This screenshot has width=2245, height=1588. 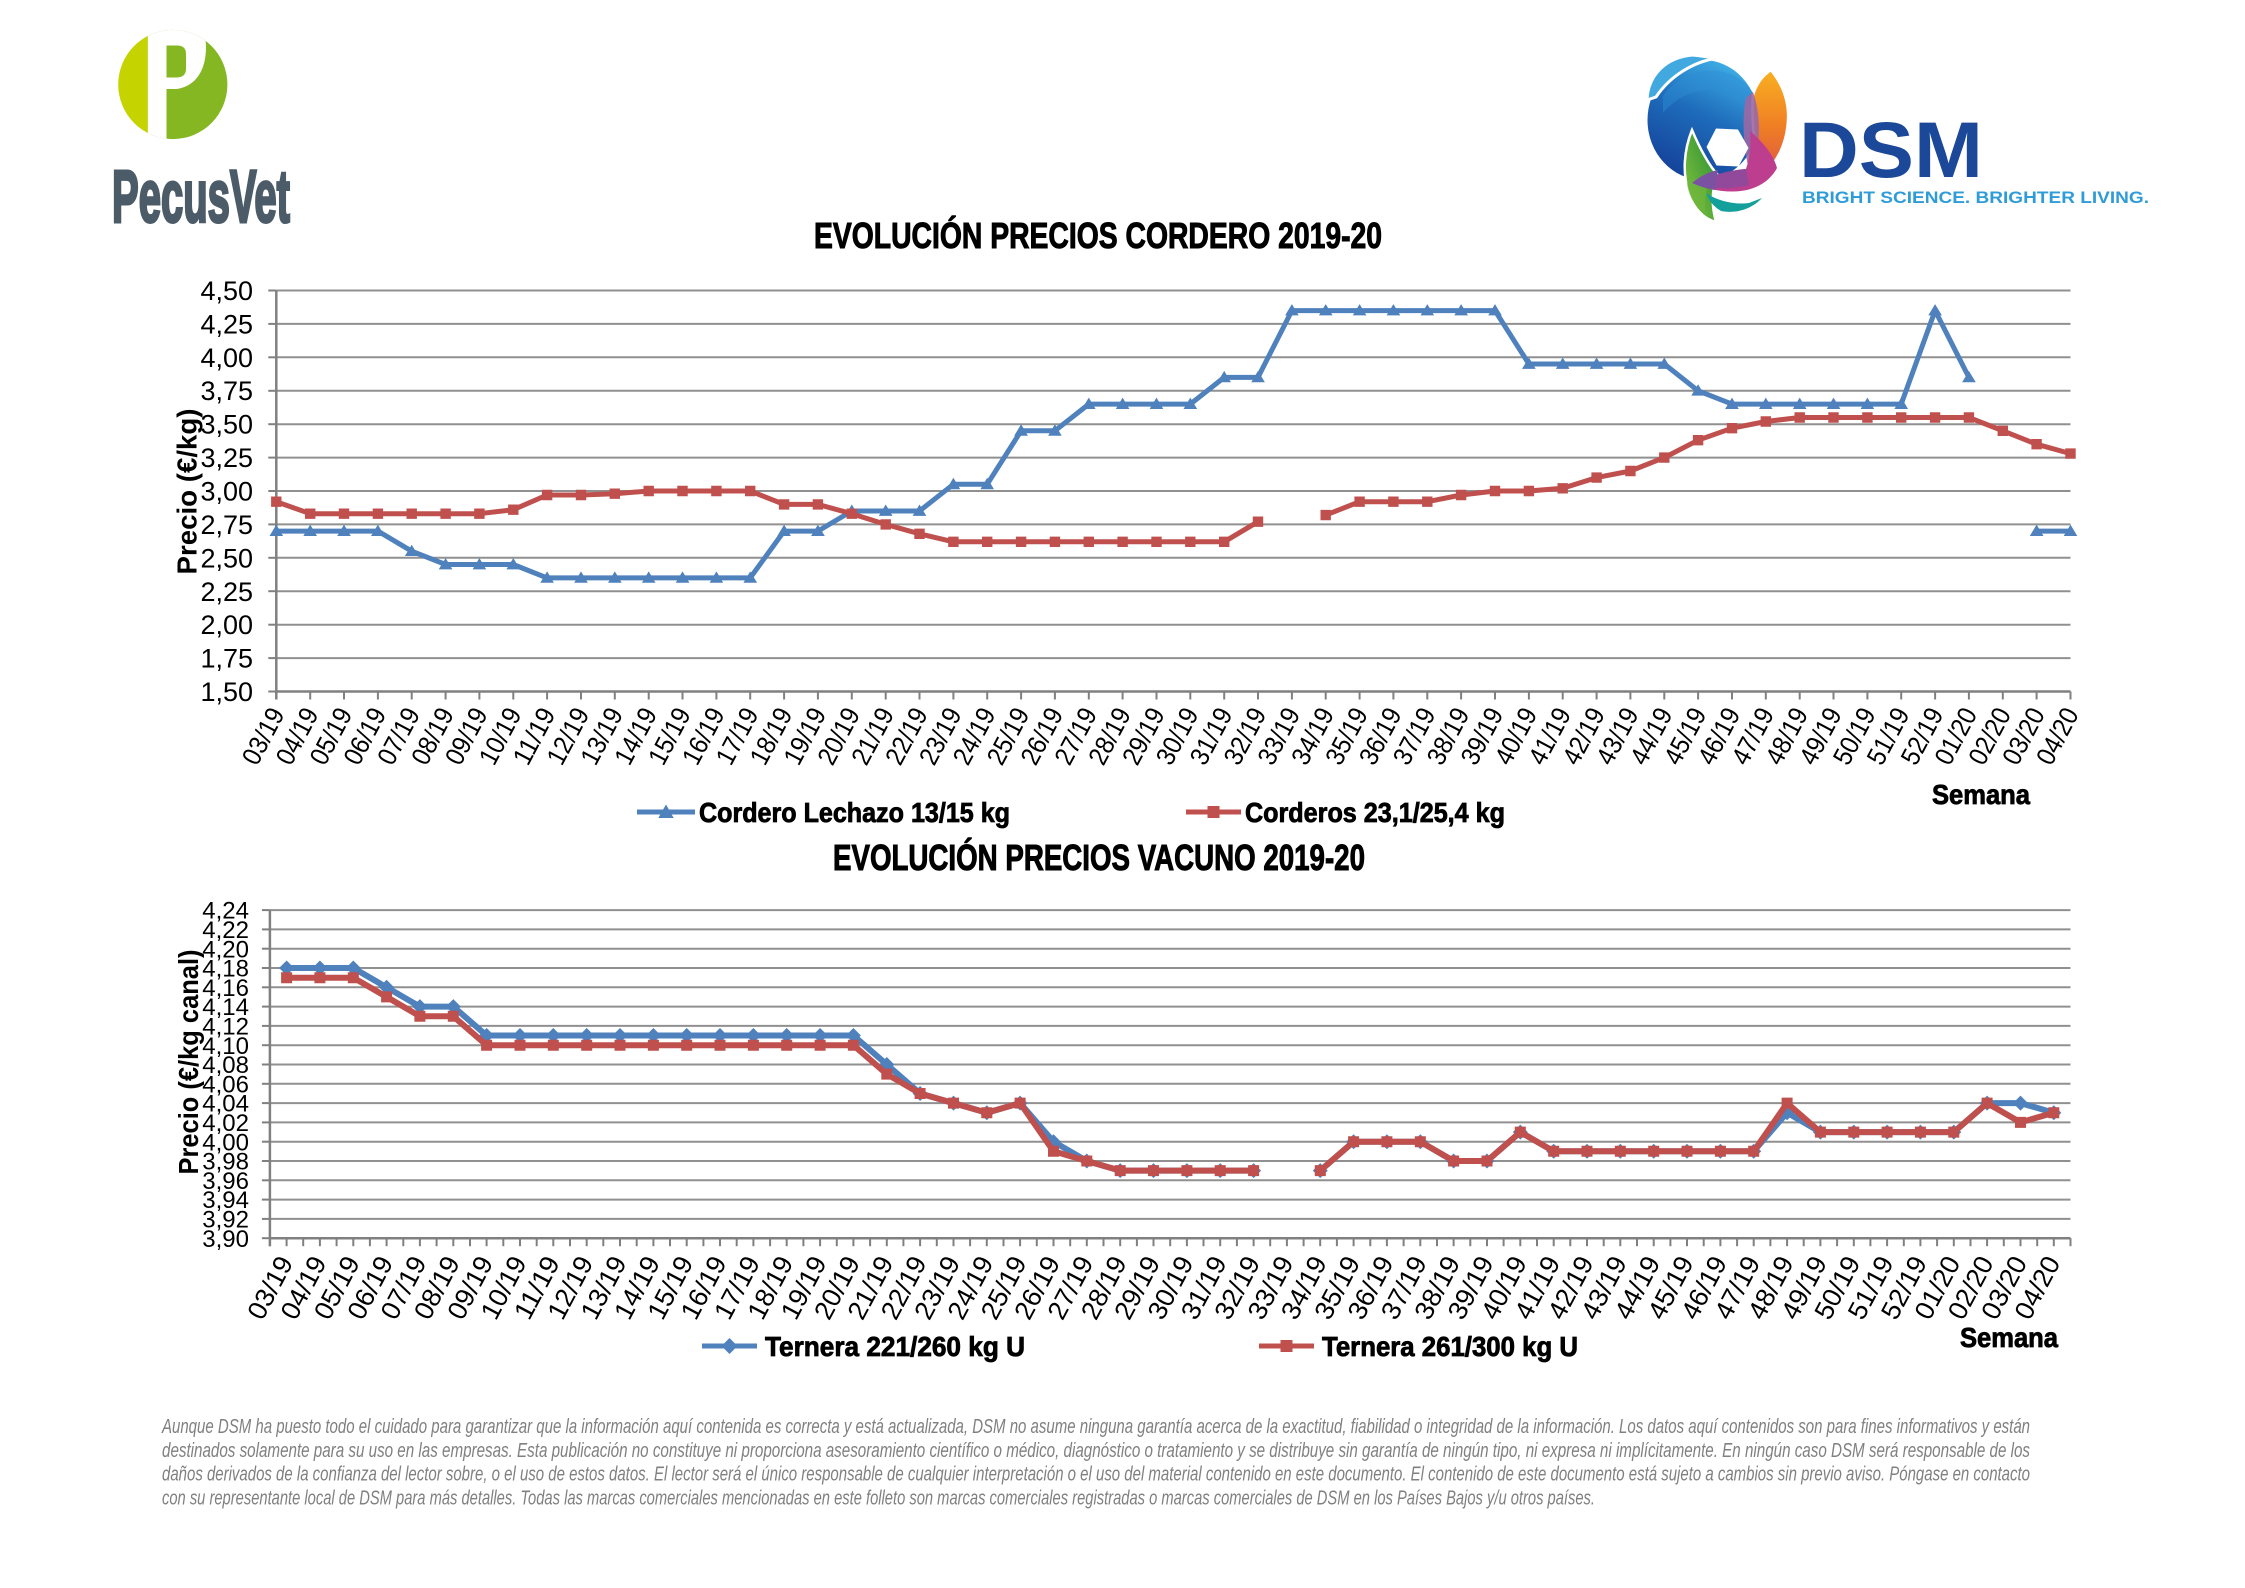 I want to click on svg-text: 4,25, so click(x=226, y=324).